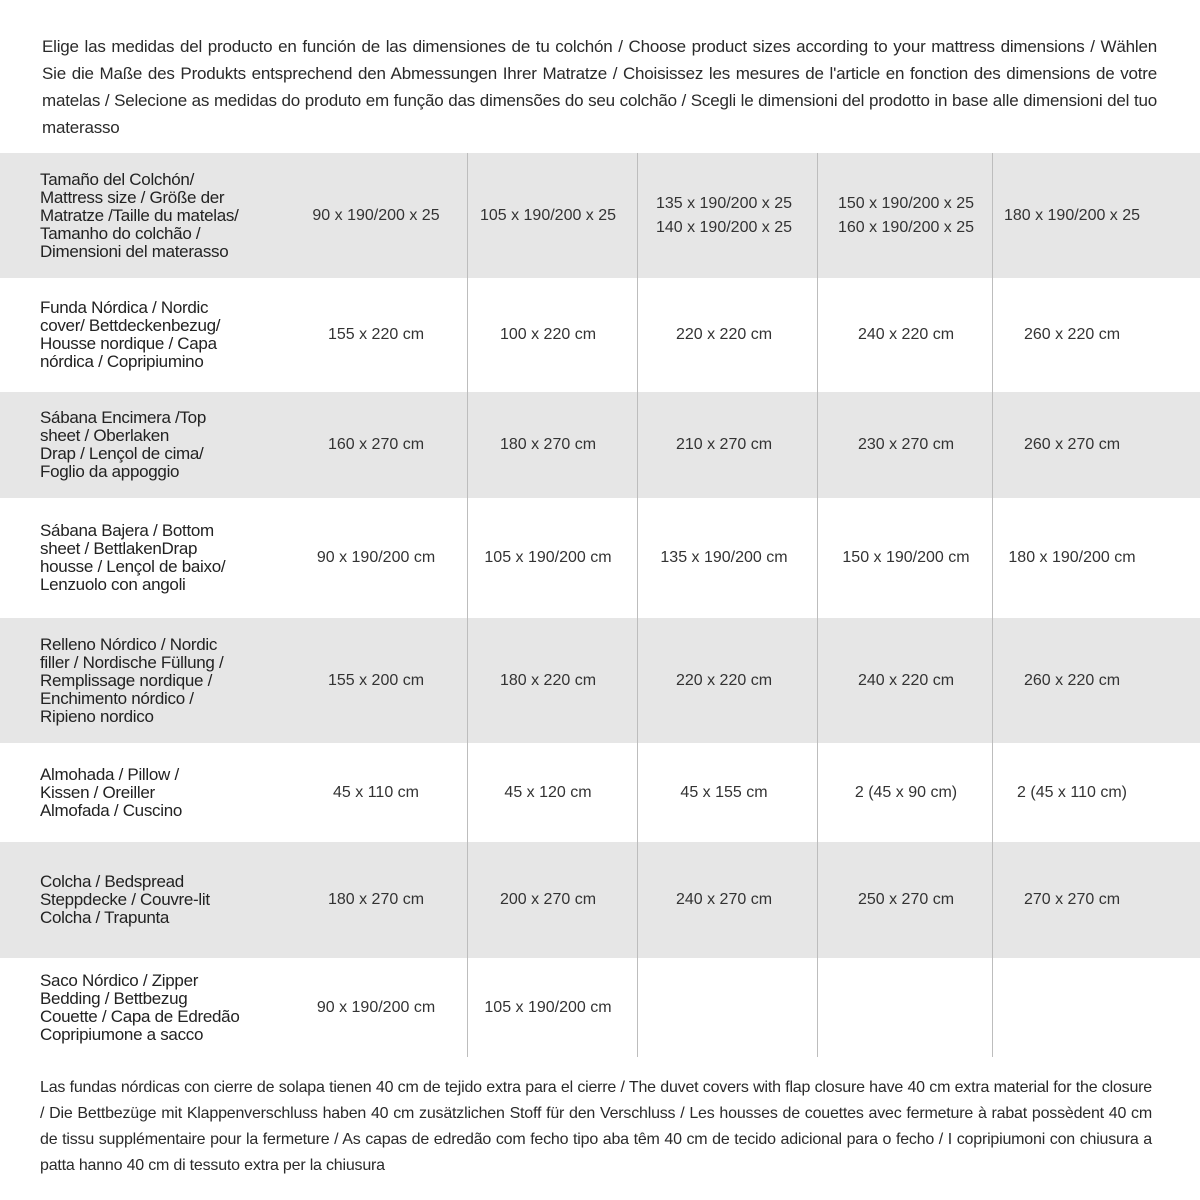 The height and width of the screenshot is (1200, 1200). What do you see at coordinates (906, 899) in the screenshot?
I see `table-cell: 250 x 270 cm` at bounding box center [906, 899].